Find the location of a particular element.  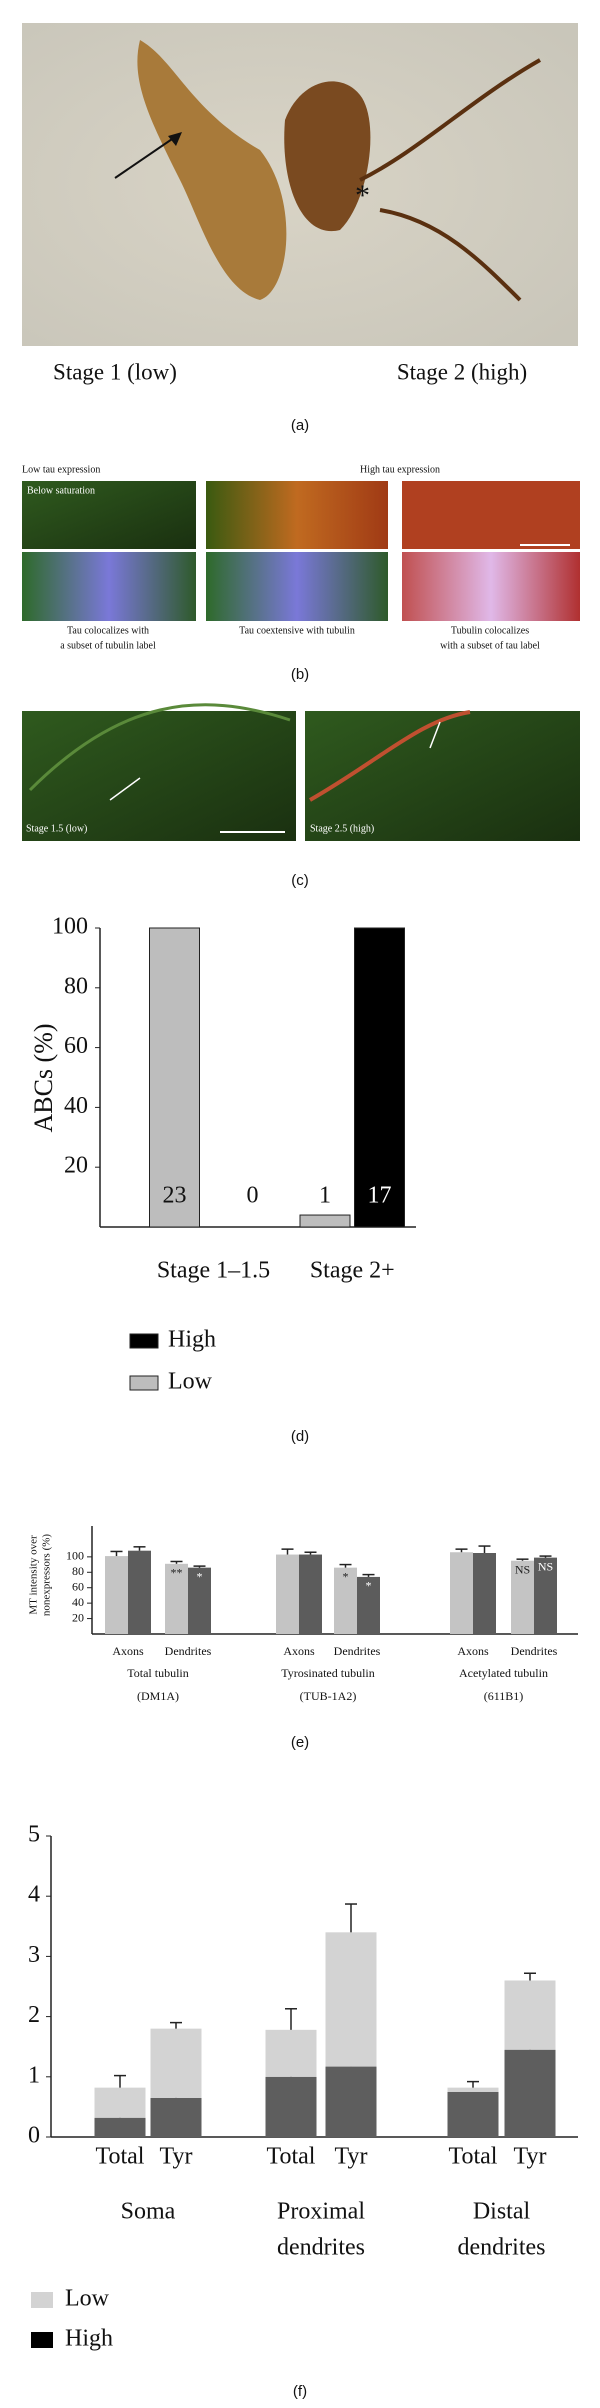

panel-label: (a) is located at coordinates (300, 425).